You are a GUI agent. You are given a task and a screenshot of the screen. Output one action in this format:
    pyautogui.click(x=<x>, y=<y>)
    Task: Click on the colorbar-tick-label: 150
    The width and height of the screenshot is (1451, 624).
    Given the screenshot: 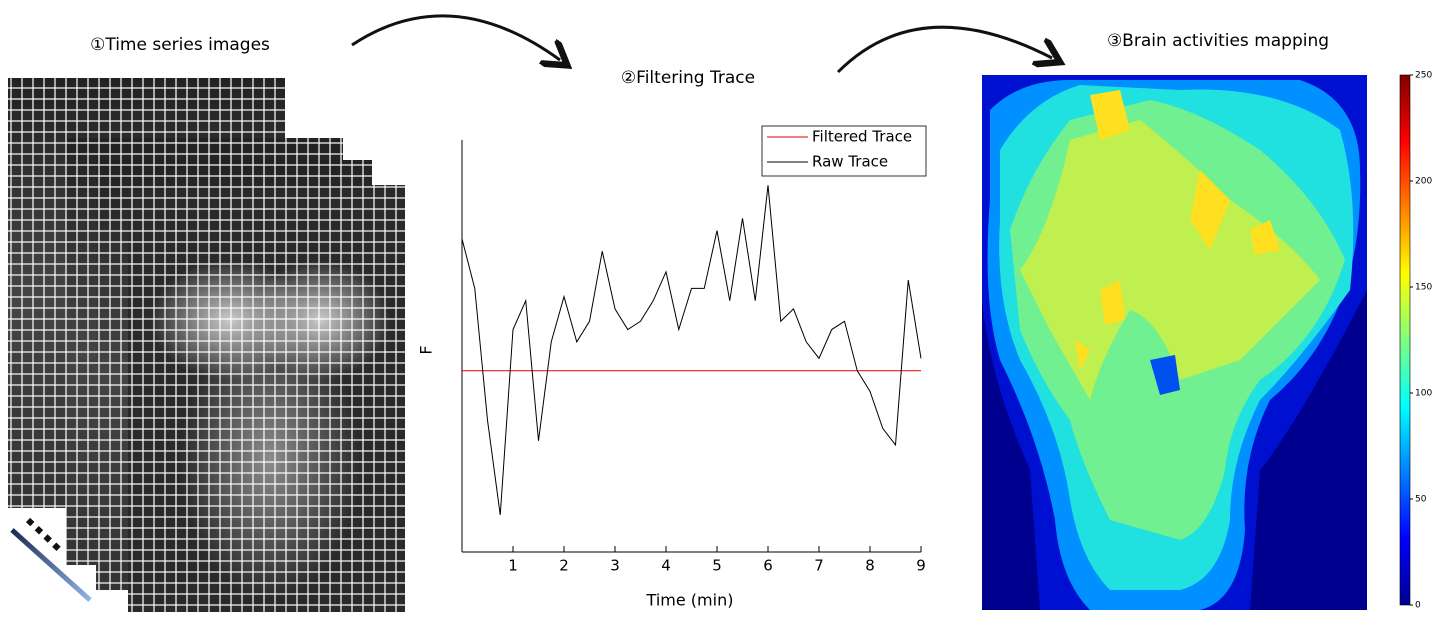 What is the action you would take?
    pyautogui.click(x=1423, y=288)
    